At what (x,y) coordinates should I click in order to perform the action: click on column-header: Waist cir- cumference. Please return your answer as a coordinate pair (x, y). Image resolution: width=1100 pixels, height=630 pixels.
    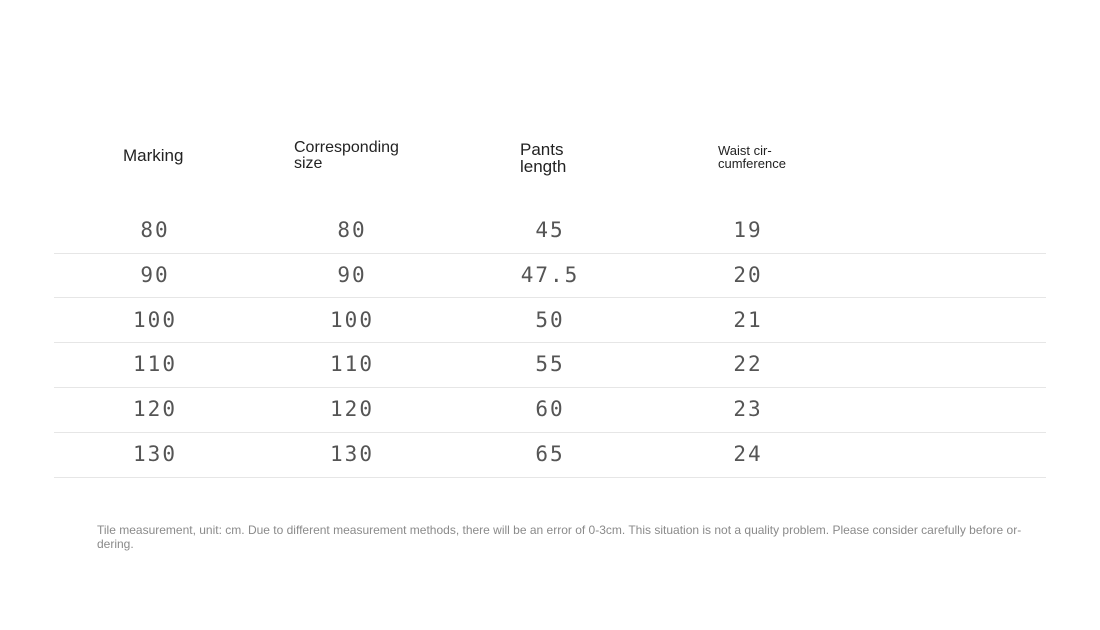
    Looking at the image, I should click on (752, 157).